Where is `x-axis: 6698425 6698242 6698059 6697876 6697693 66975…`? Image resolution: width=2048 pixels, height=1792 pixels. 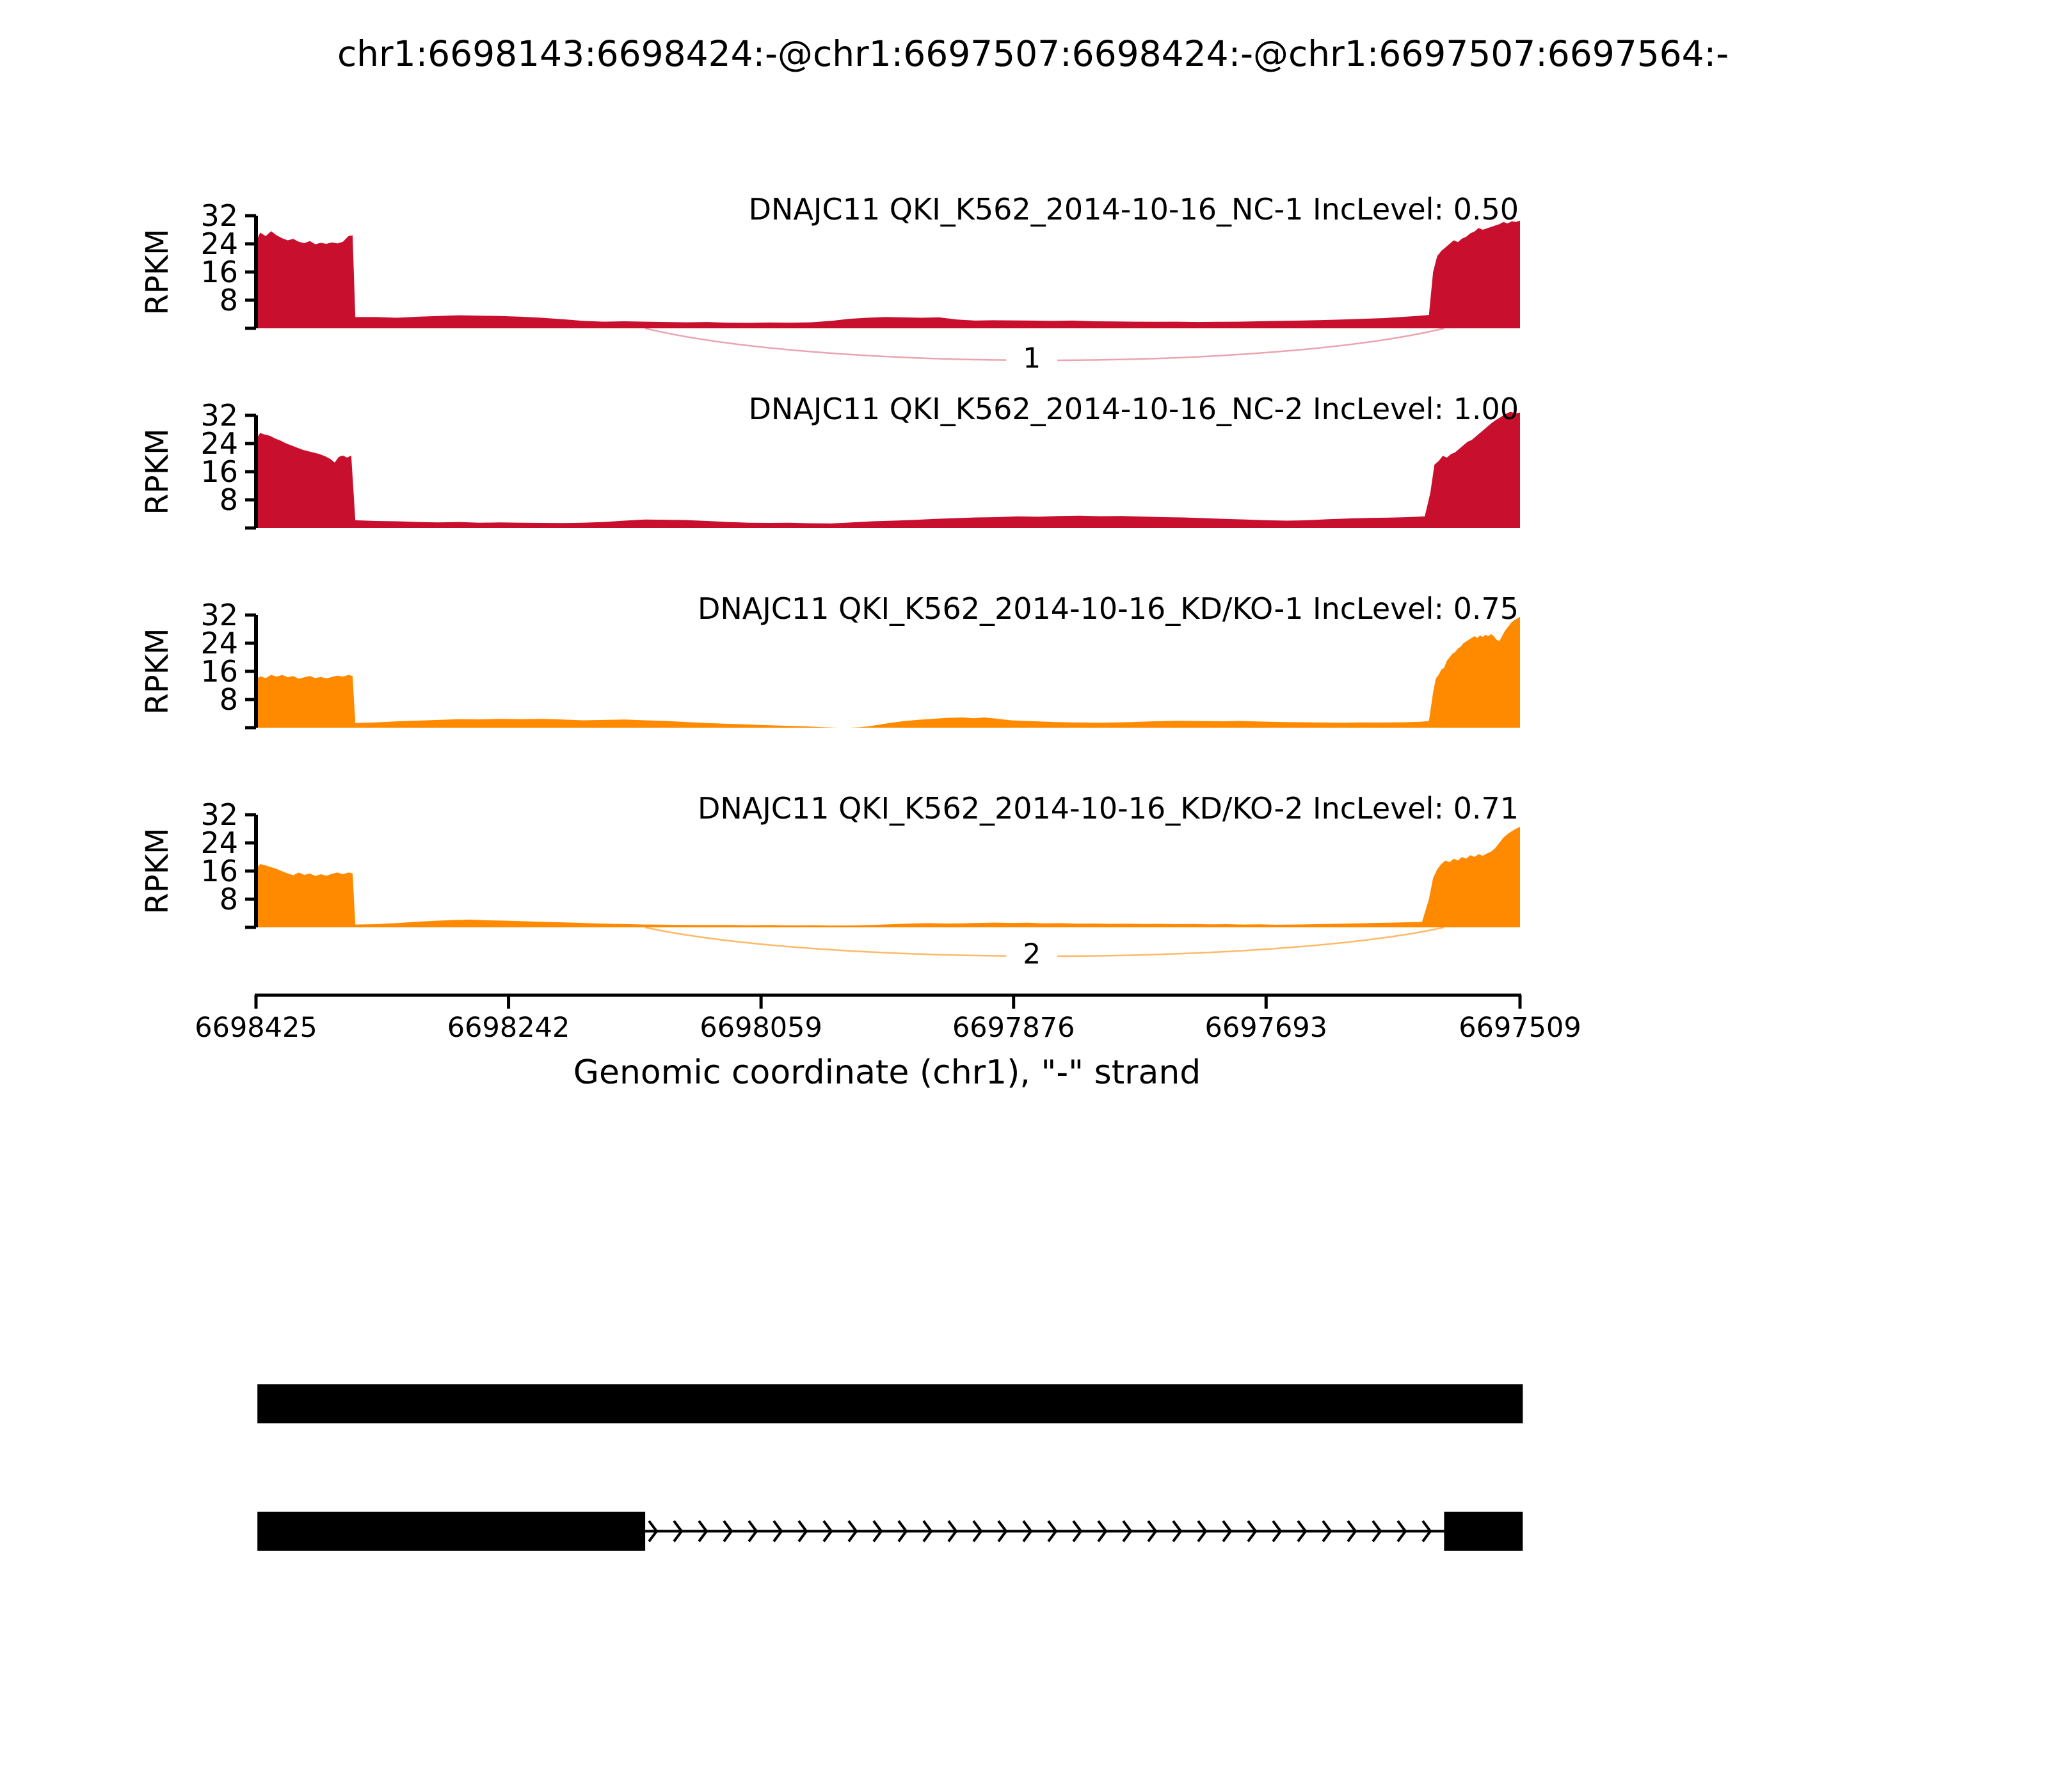
x-axis: 6698425 6698242 6698059 6697876 6697693 66975… is located at coordinates (888, 1018).